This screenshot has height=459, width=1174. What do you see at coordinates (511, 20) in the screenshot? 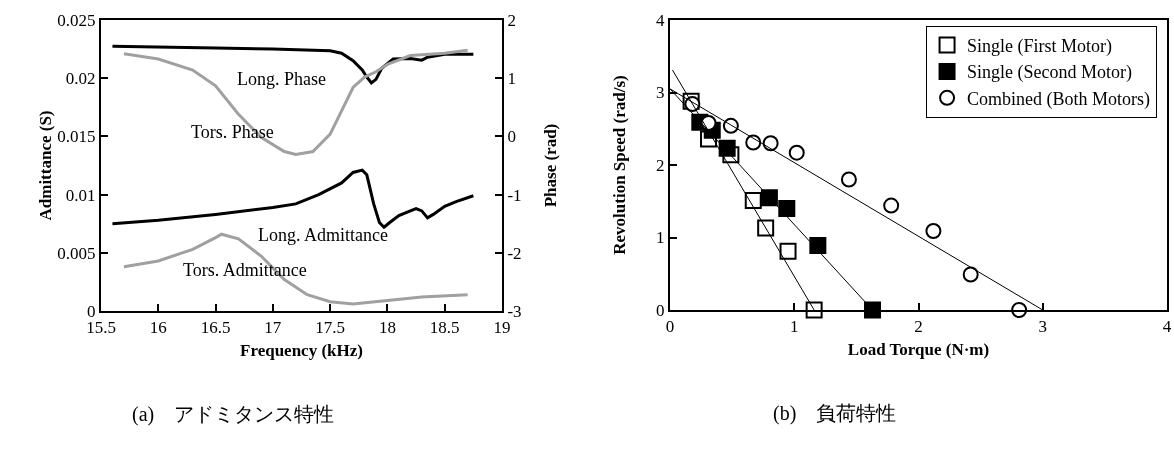
I see `y2-tick-label: 2` at bounding box center [511, 20].